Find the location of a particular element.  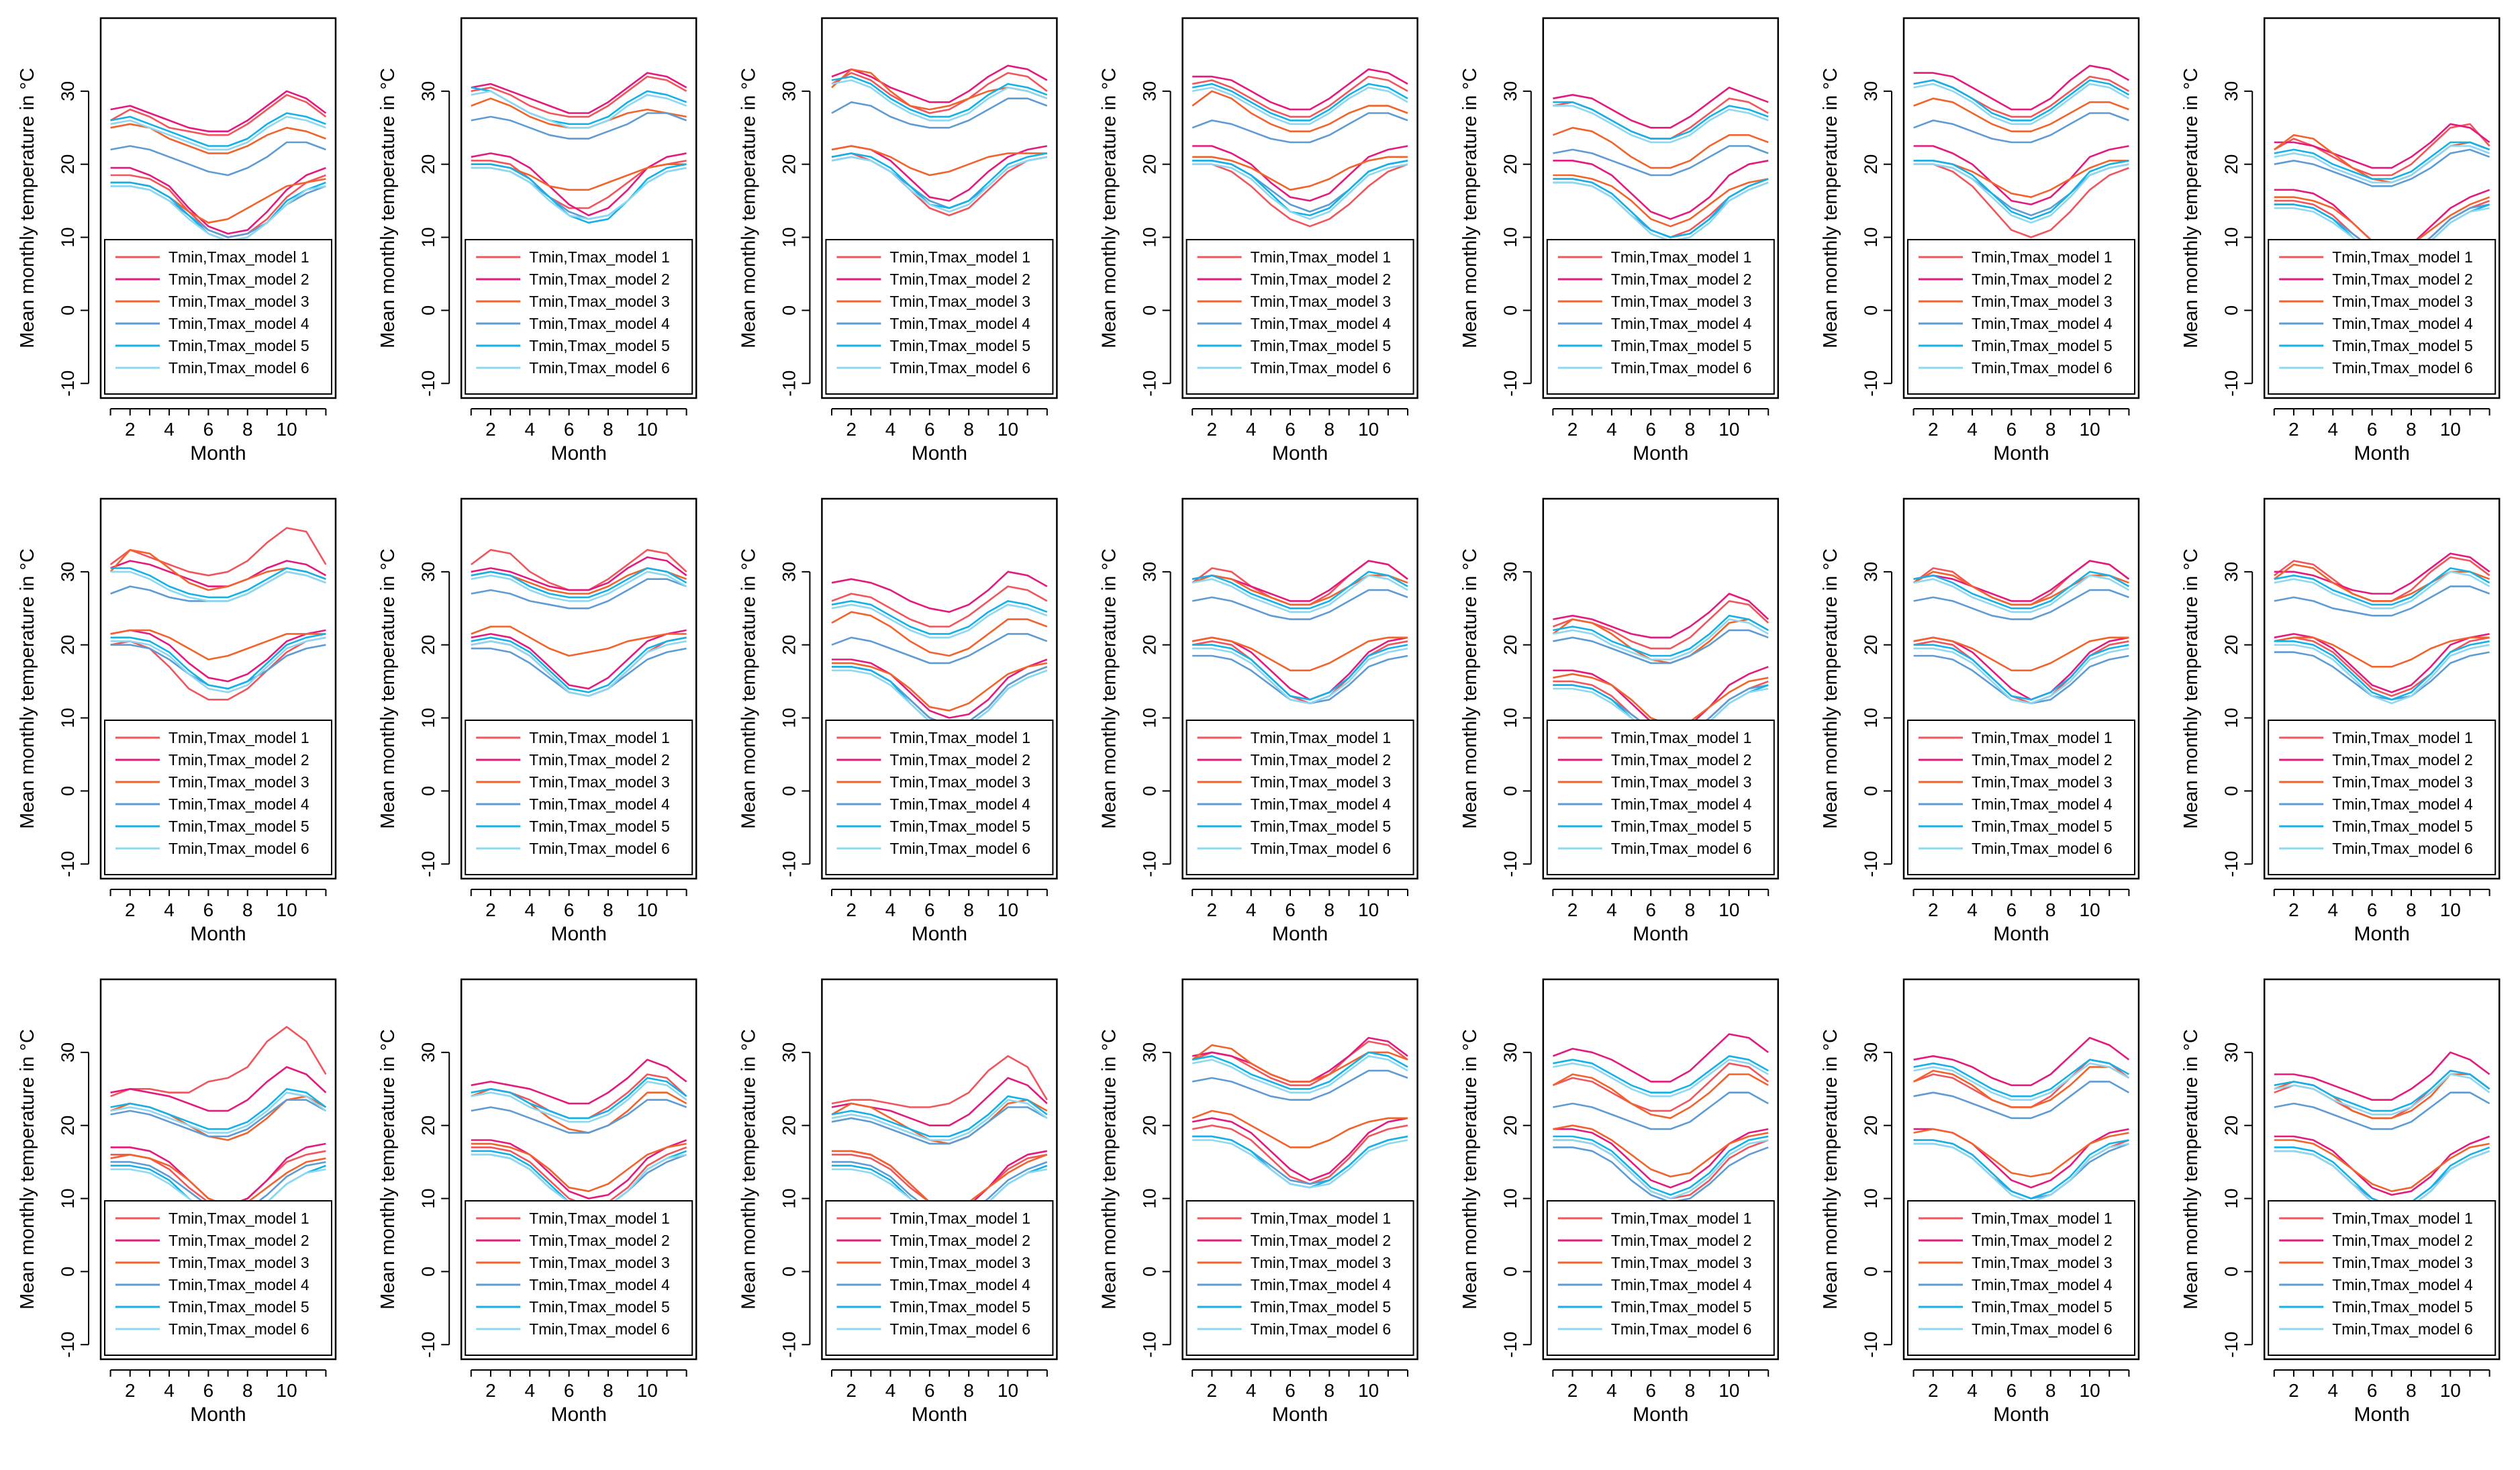

x-tick-label: 8 is located at coordinates (1690, 430).